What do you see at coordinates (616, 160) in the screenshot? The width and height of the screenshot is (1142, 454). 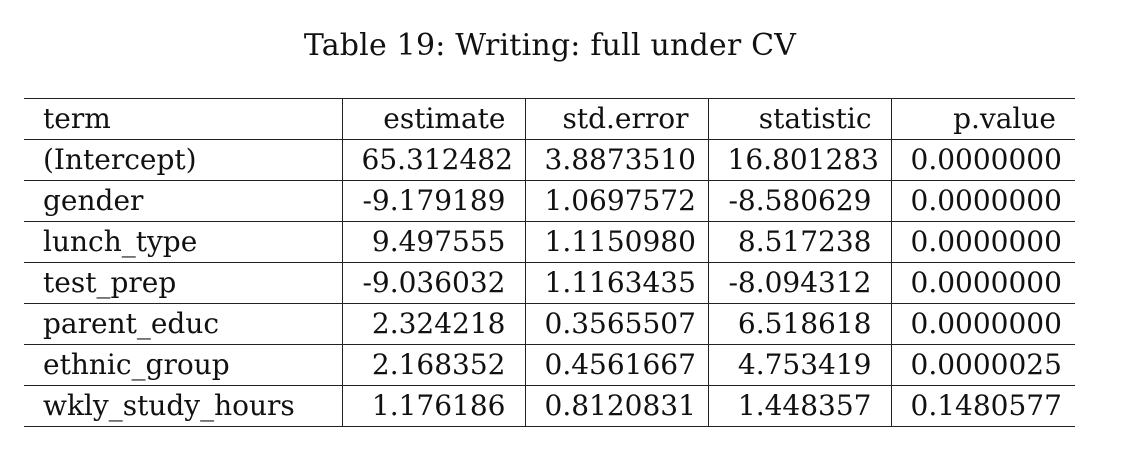 I see `cell-std-error: 3.8873510` at bounding box center [616, 160].